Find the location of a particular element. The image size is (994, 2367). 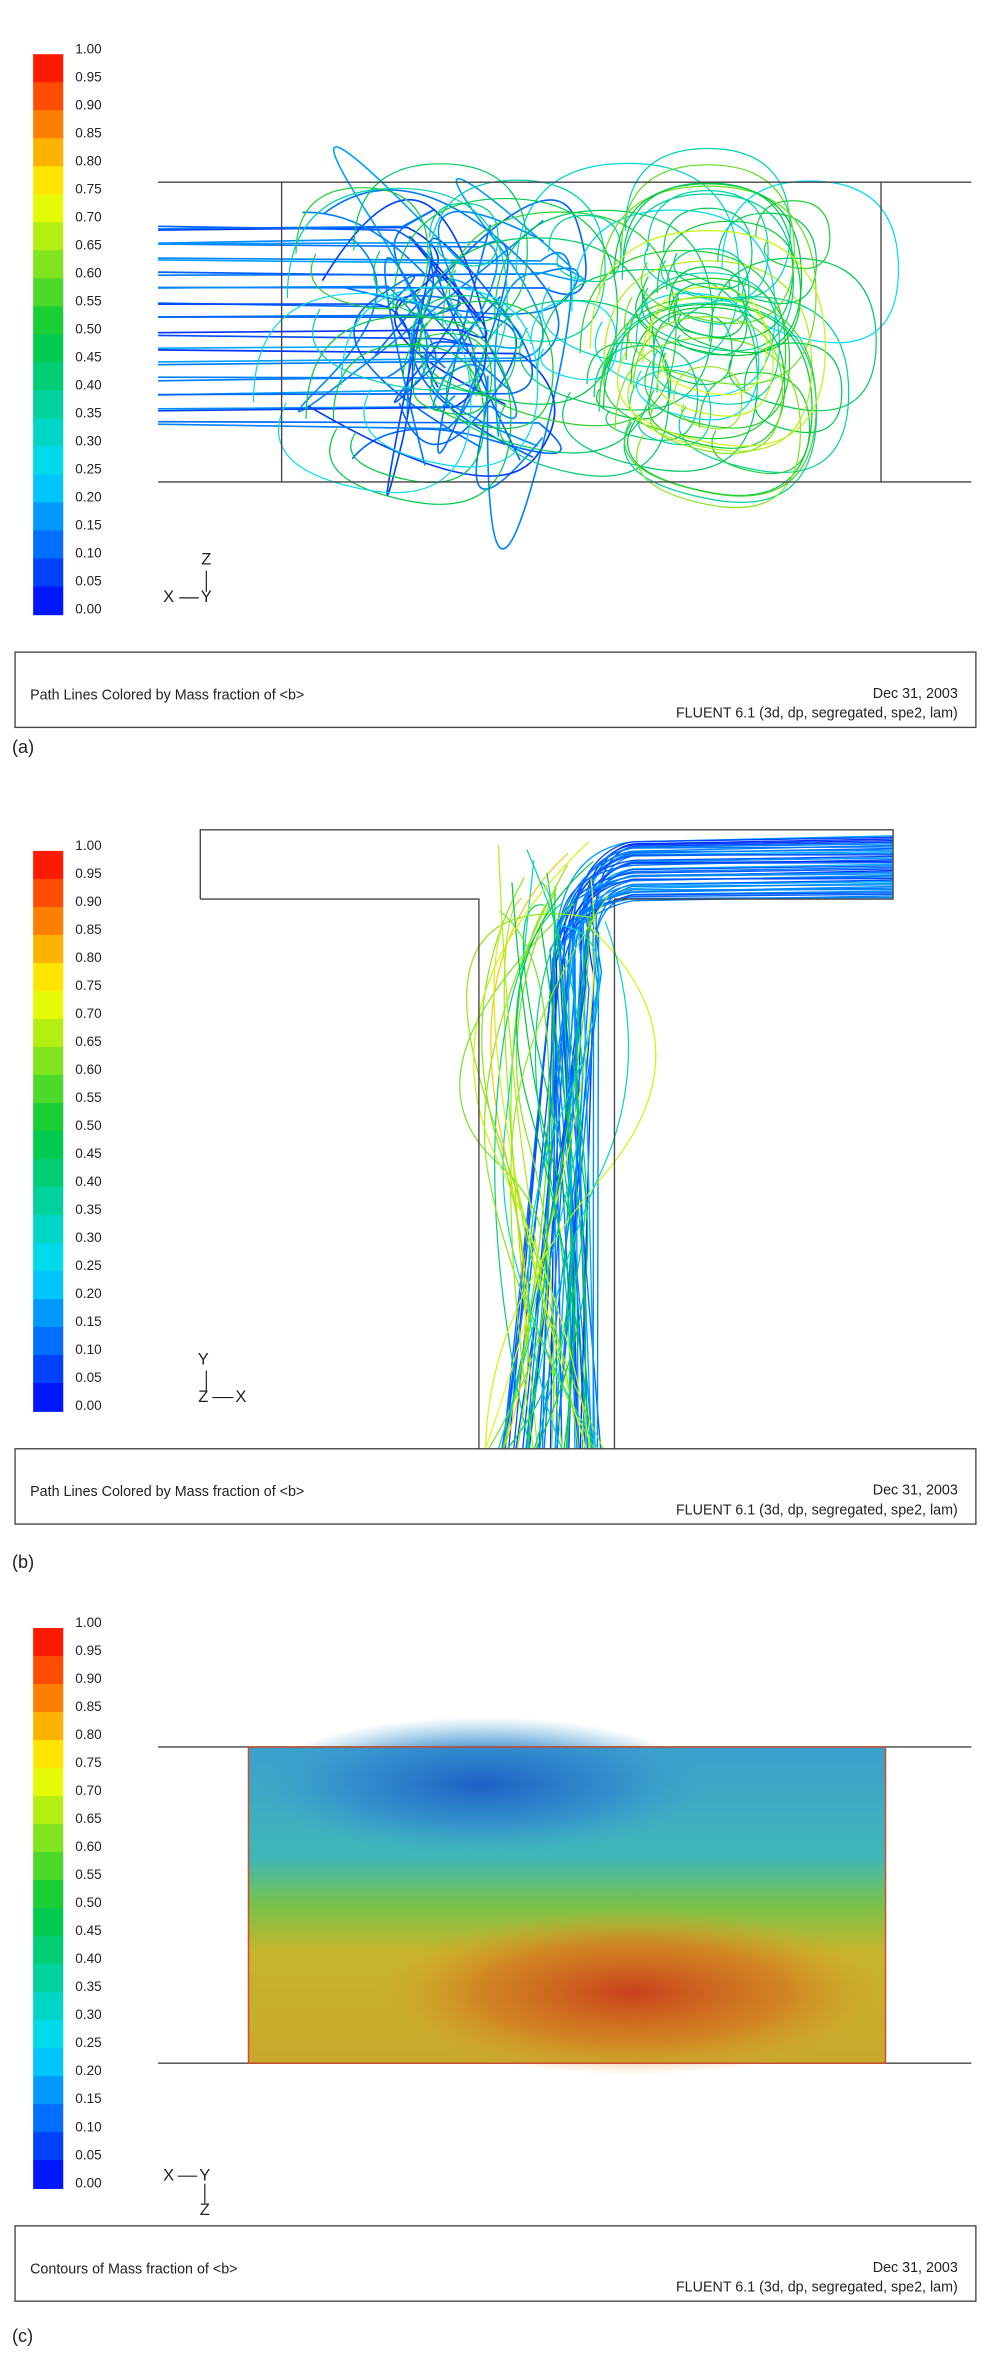

colorbar-label: 0.70 is located at coordinates (88, 216).